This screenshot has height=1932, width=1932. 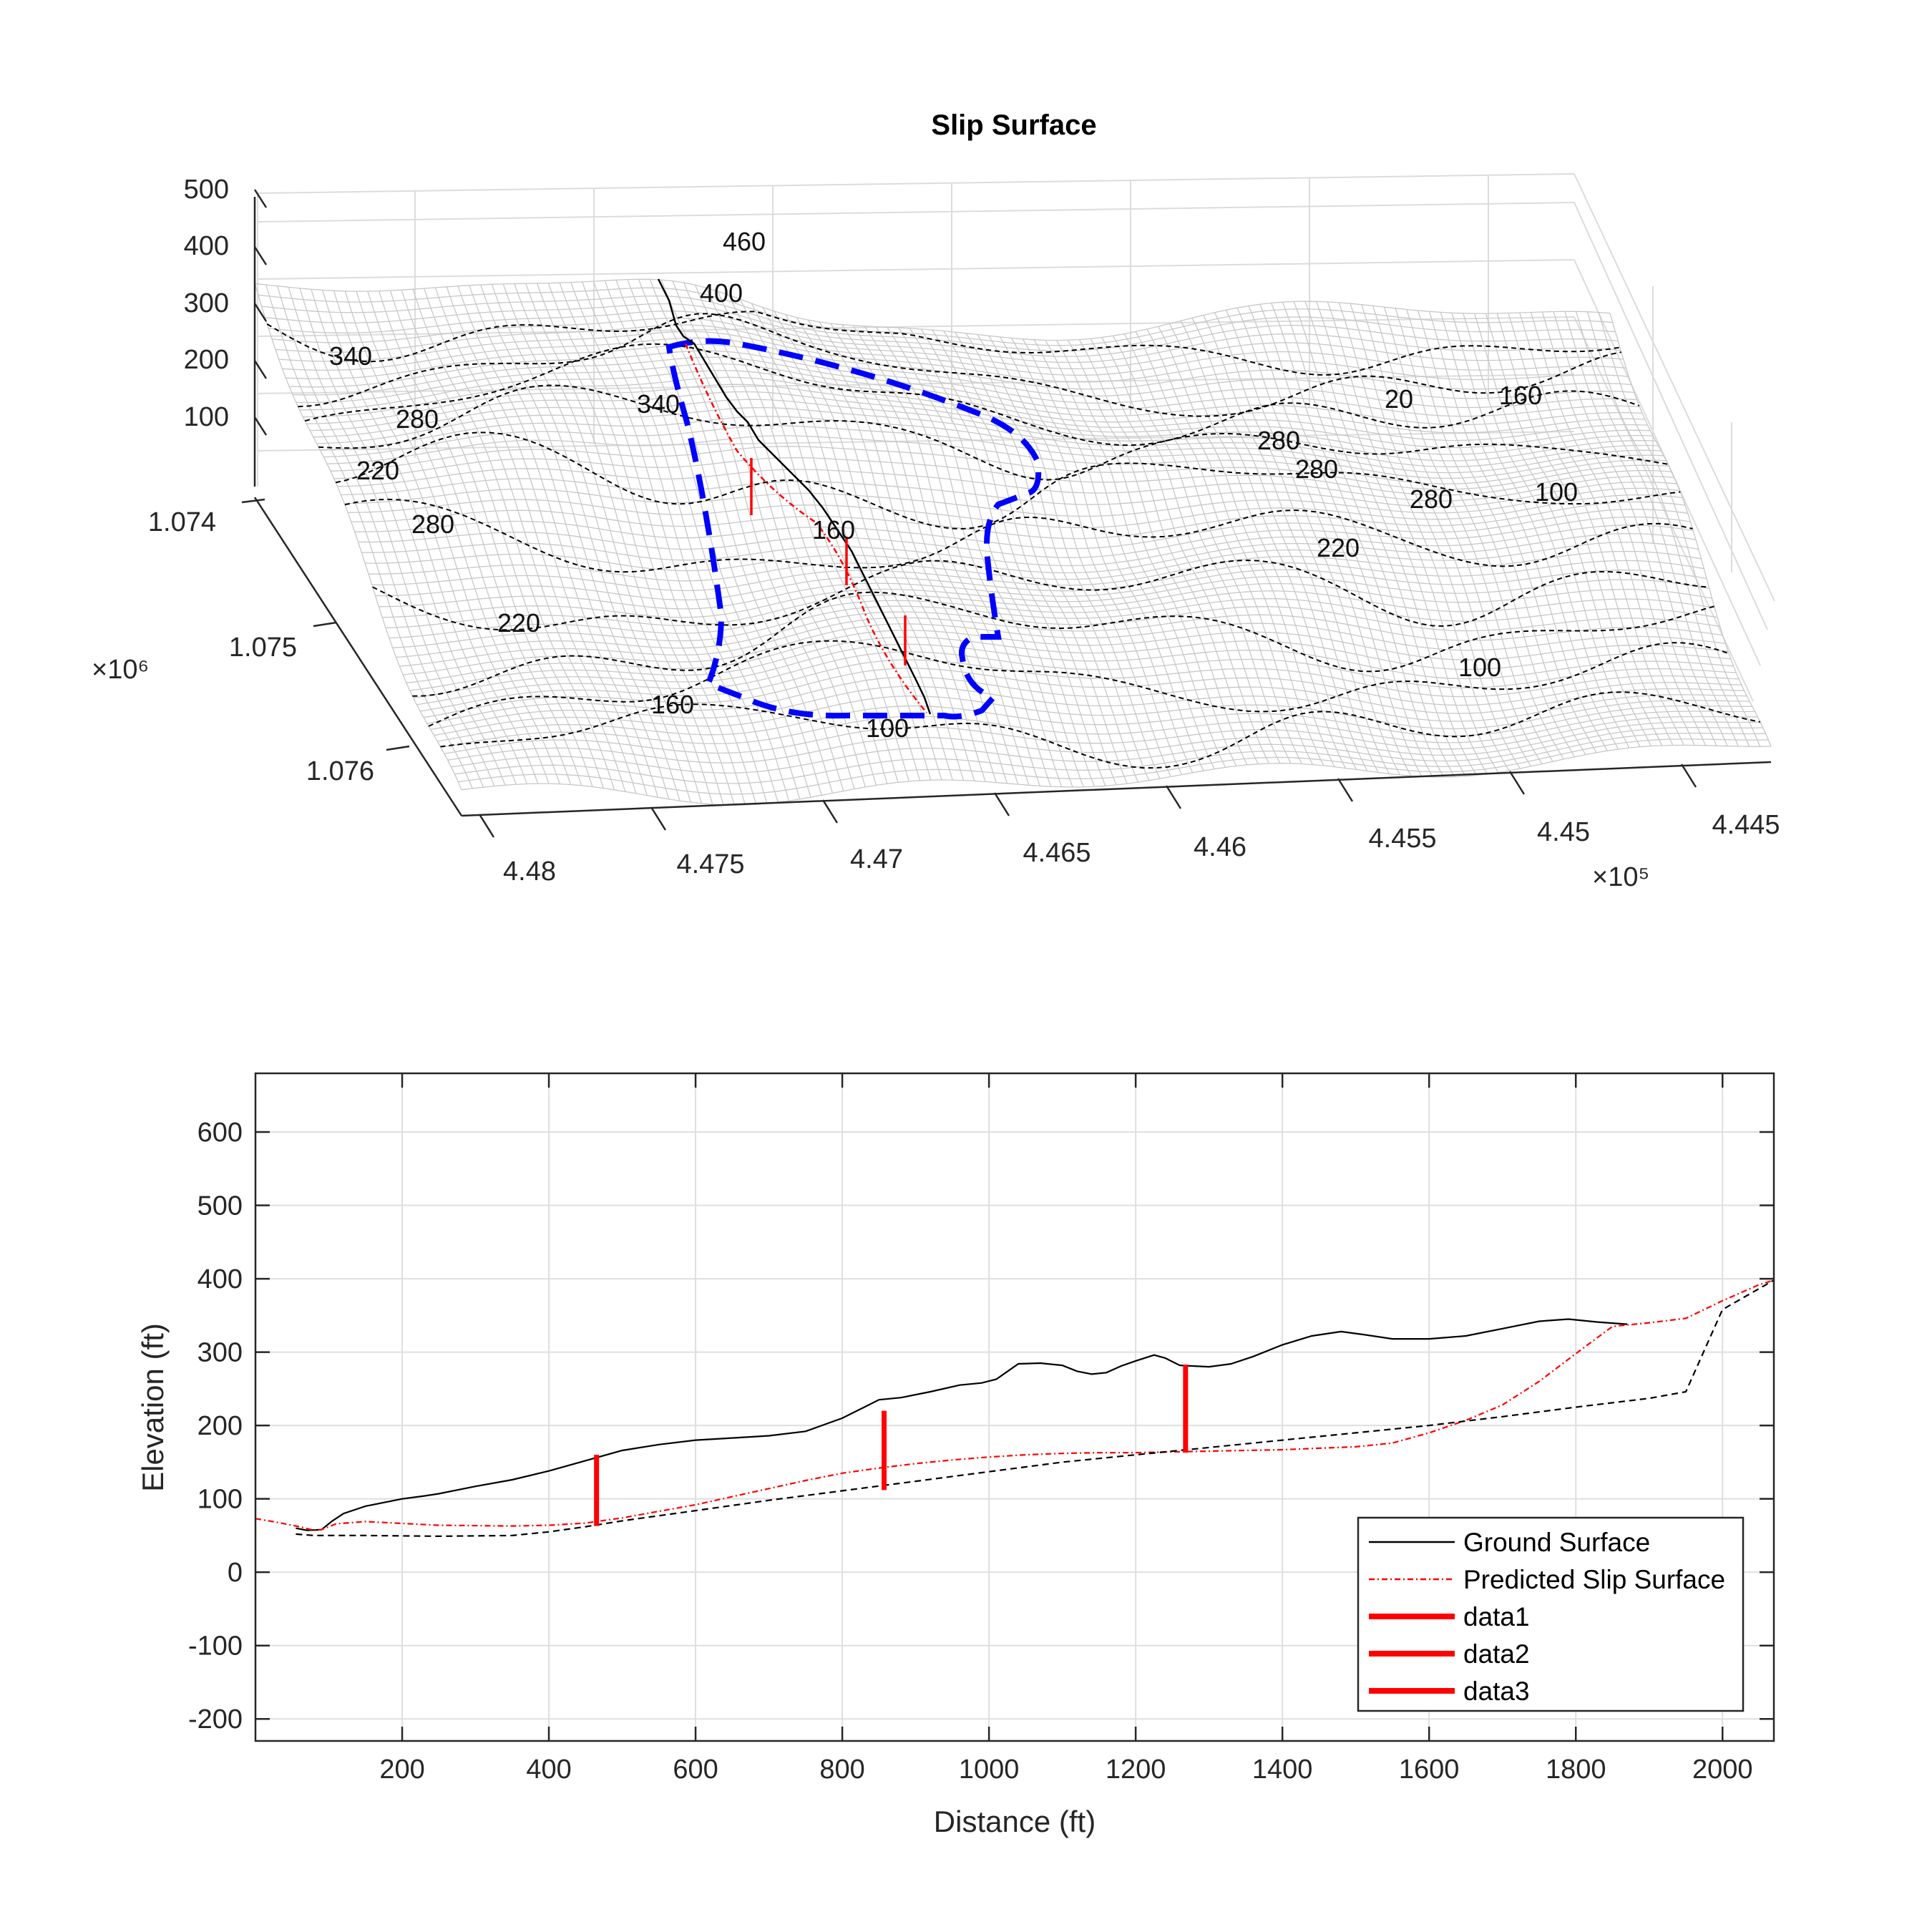 What do you see at coordinates (1429, 1770) in the screenshot?
I see `x-tick-label: 1600` at bounding box center [1429, 1770].